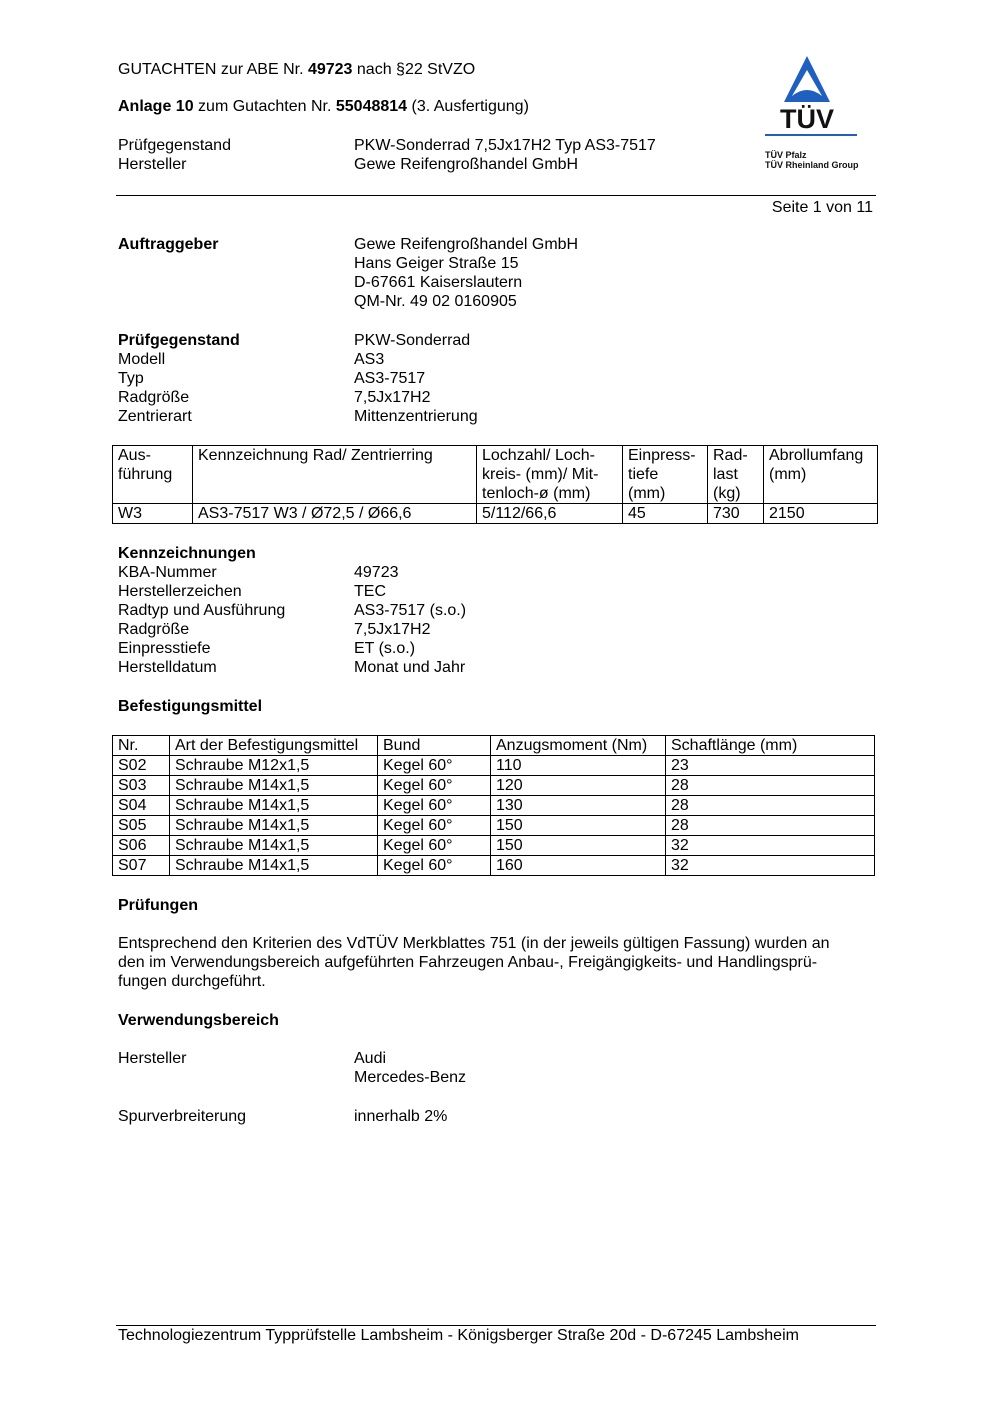 The width and height of the screenshot is (992, 1404). Describe the element at coordinates (190, 706) in the screenshot. I see `befestigung-heading: Befestigungsmittel` at that location.